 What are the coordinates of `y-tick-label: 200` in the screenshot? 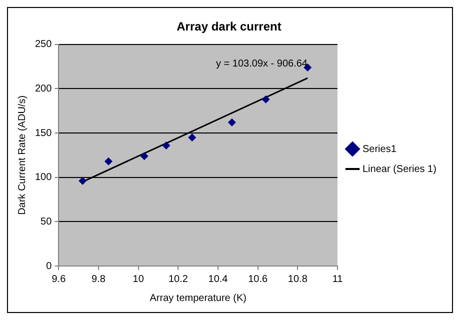 It's located at (43, 88).